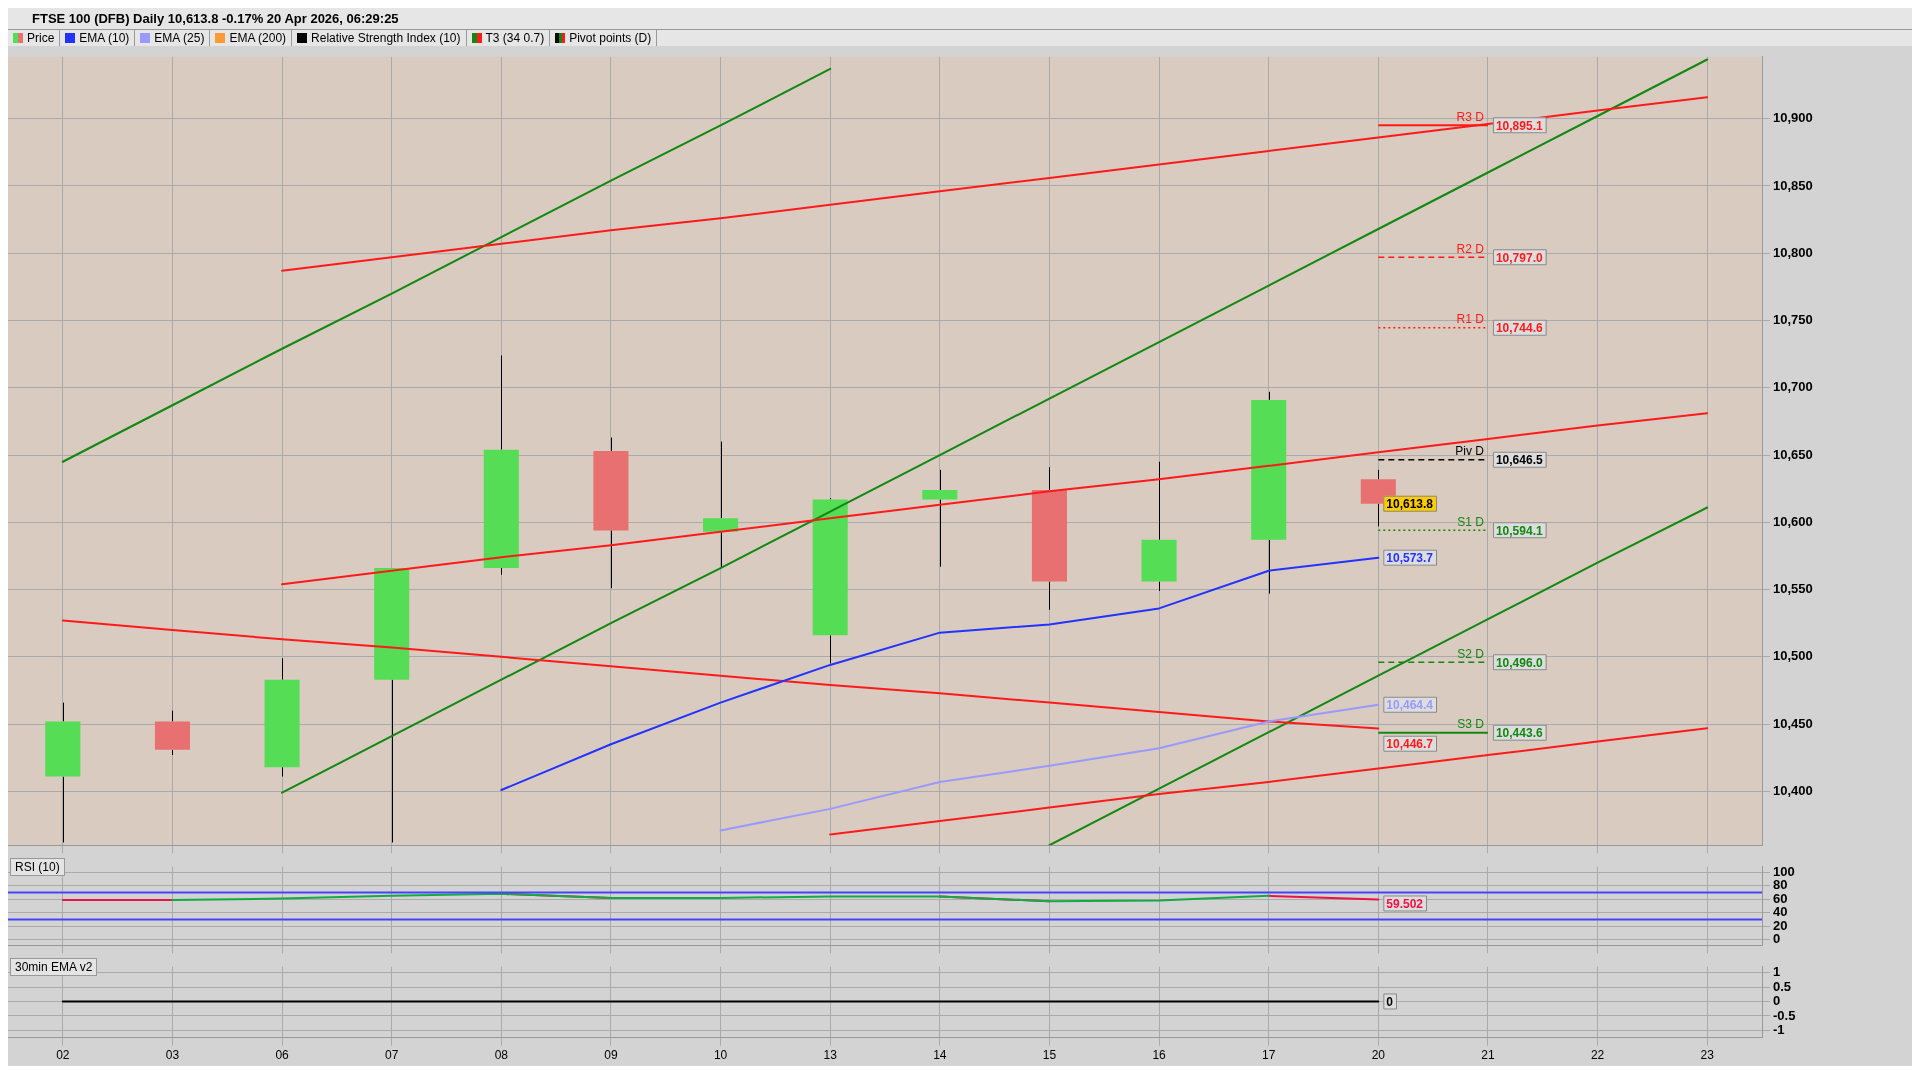  I want to click on annotation: 10,646.5, so click(1519, 460).